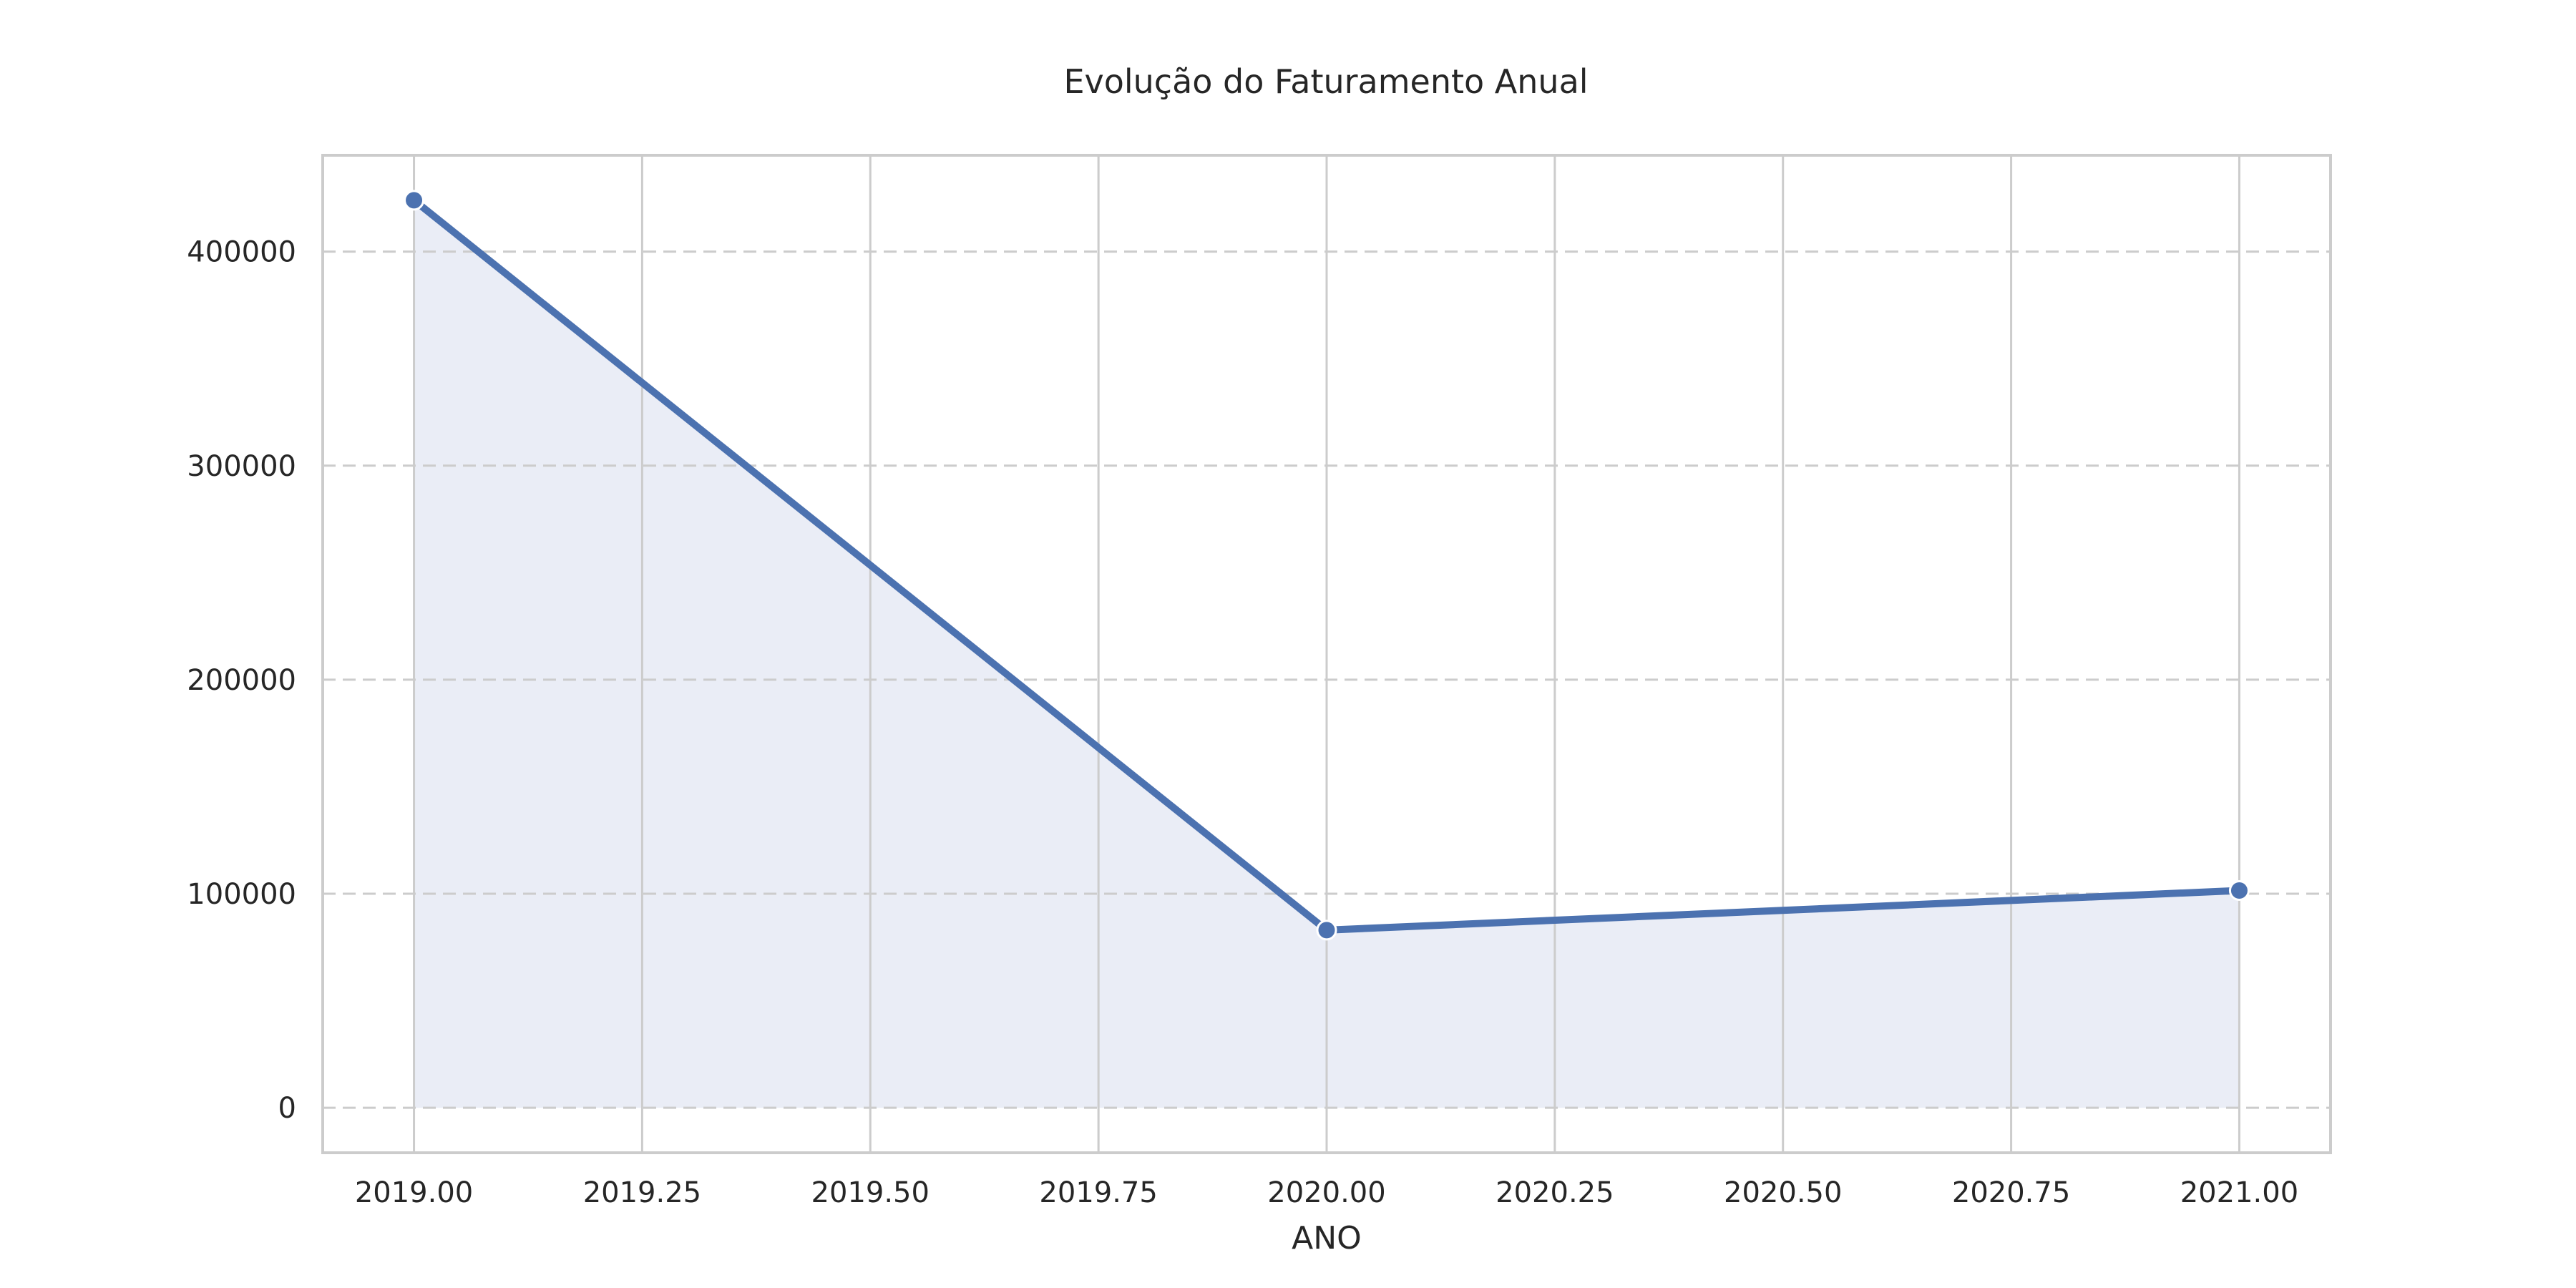 This screenshot has height=1288, width=2576. I want to click on y-tick-label-2: 200000, so click(241, 680).